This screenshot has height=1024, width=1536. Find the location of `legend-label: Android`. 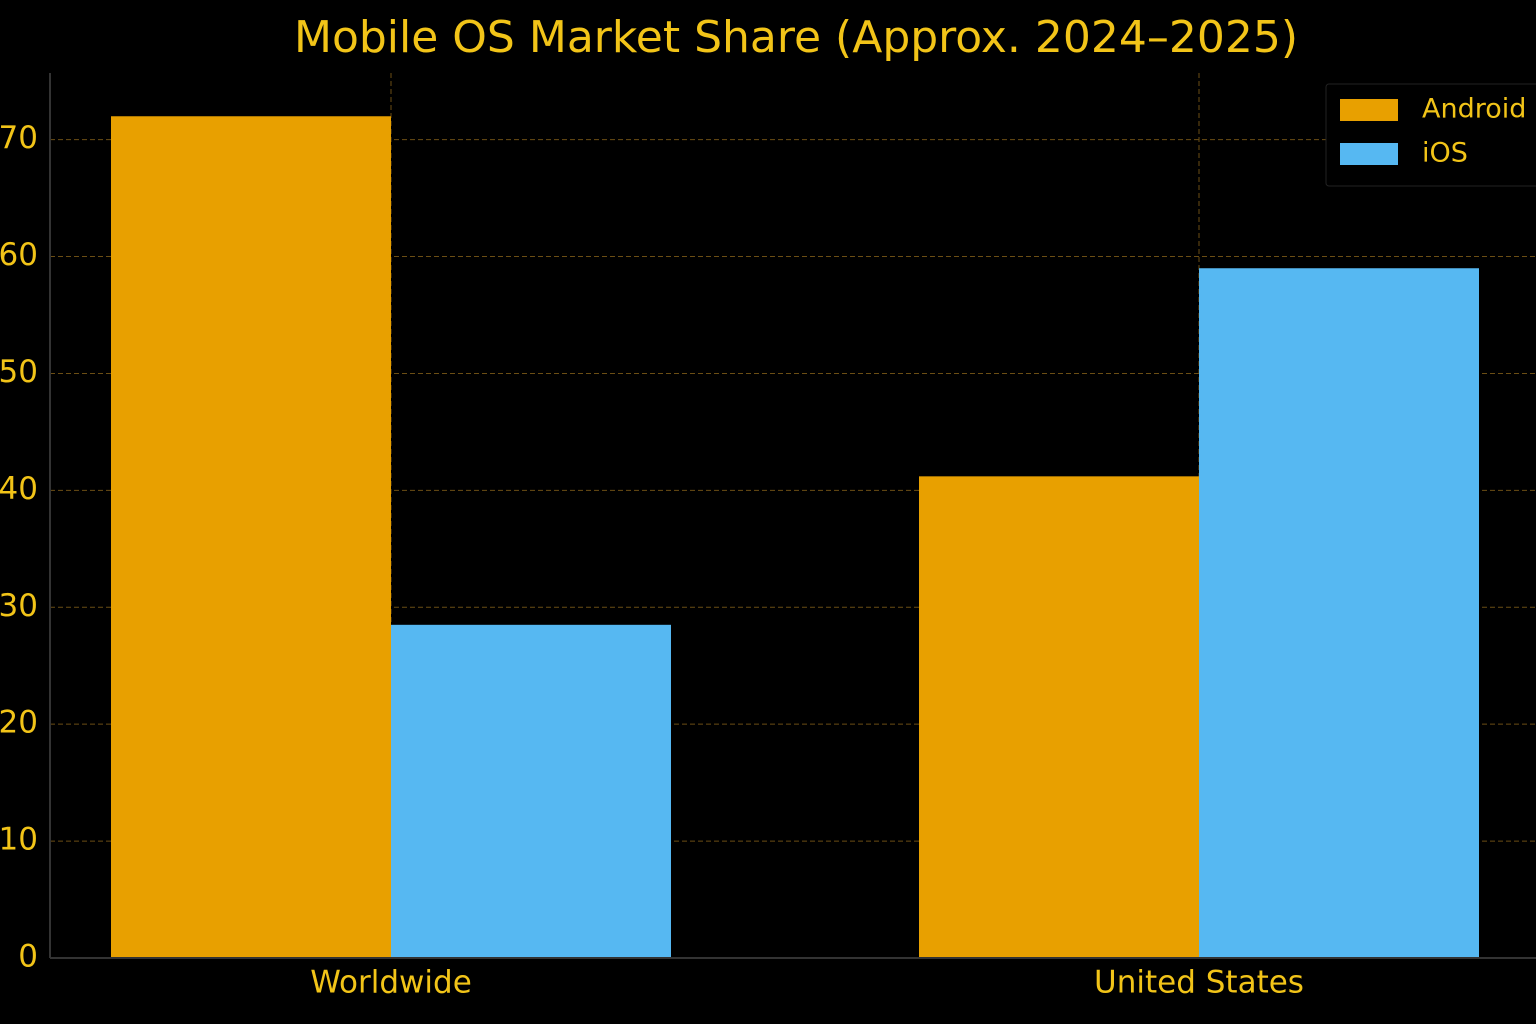

legend-label: Android is located at coordinates (1474, 109).